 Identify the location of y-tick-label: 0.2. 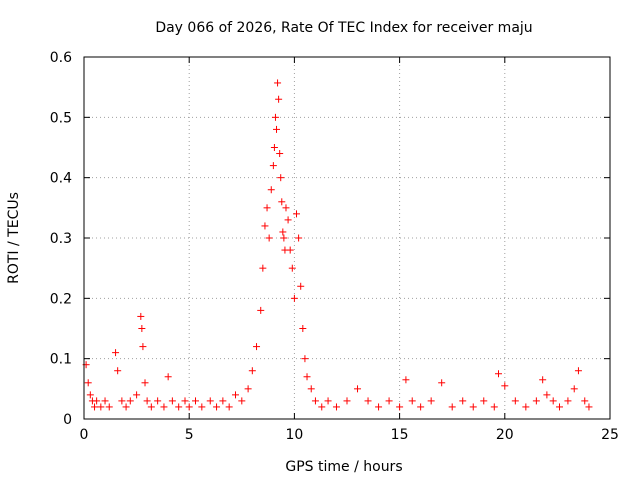
(61, 299).